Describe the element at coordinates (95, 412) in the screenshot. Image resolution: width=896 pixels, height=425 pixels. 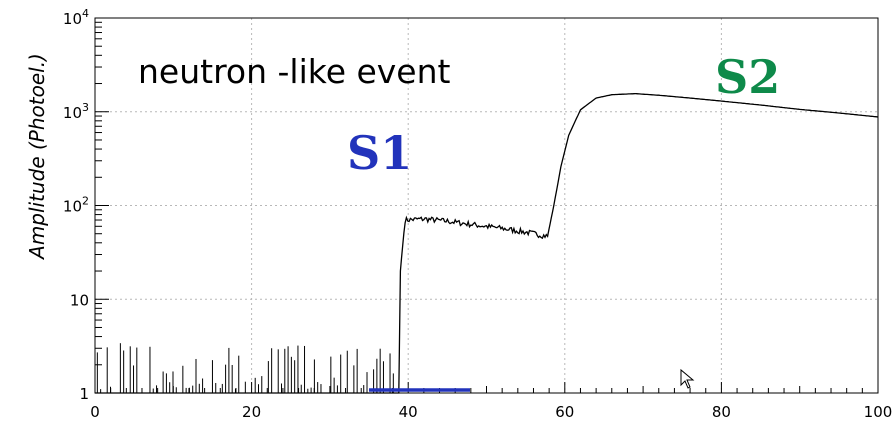
I see `x-tick-label: 0` at that location.